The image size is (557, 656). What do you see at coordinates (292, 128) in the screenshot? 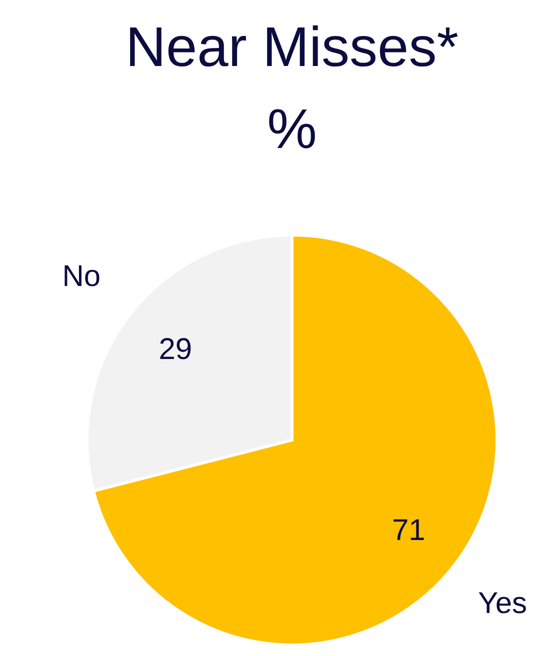
I see `chart-subtitle: %` at bounding box center [292, 128].